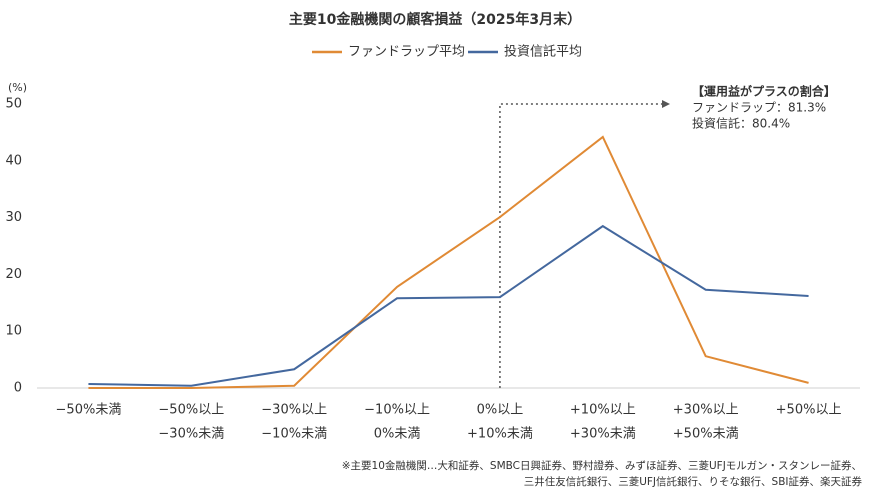 The image size is (870, 493). Describe the element at coordinates (759, 108) in the screenshot. I see `annotation: ファンドラップ：81.3%` at that location.